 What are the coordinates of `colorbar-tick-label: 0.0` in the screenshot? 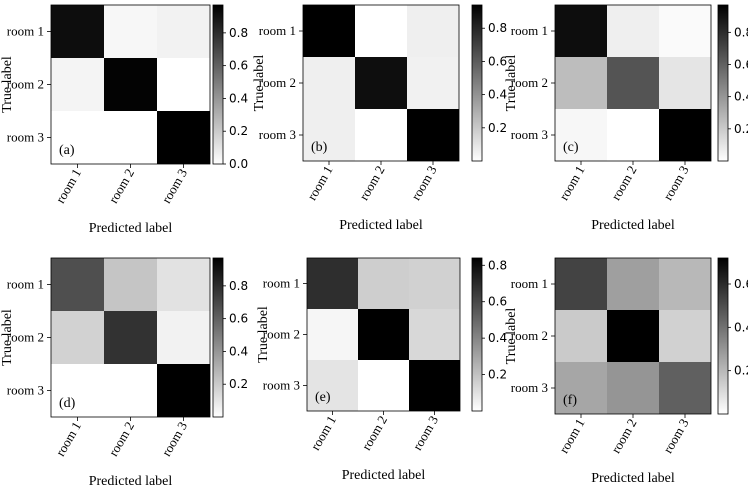 It's located at (238, 164).